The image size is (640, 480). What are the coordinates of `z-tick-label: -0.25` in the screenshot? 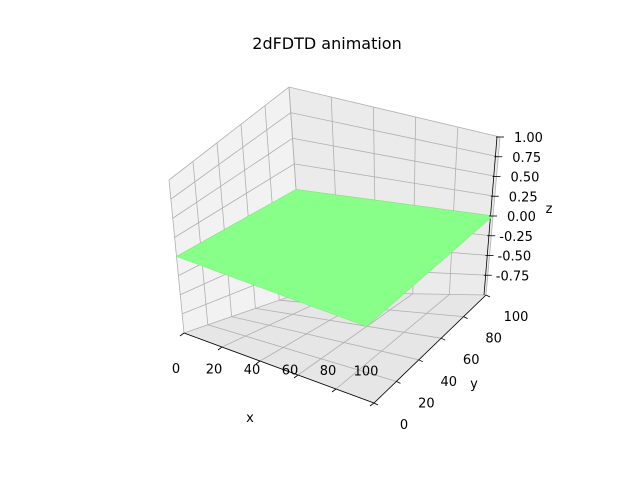 It's located at (516, 237).